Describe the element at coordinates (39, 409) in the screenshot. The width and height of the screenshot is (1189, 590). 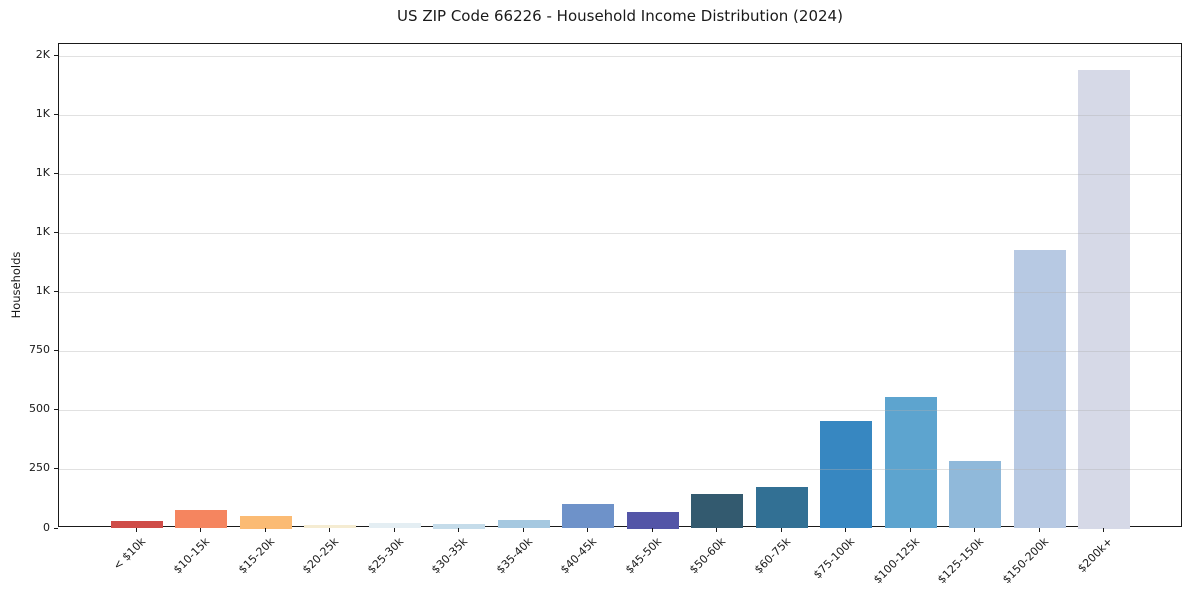
I see `y-tick-label: 500` at that location.